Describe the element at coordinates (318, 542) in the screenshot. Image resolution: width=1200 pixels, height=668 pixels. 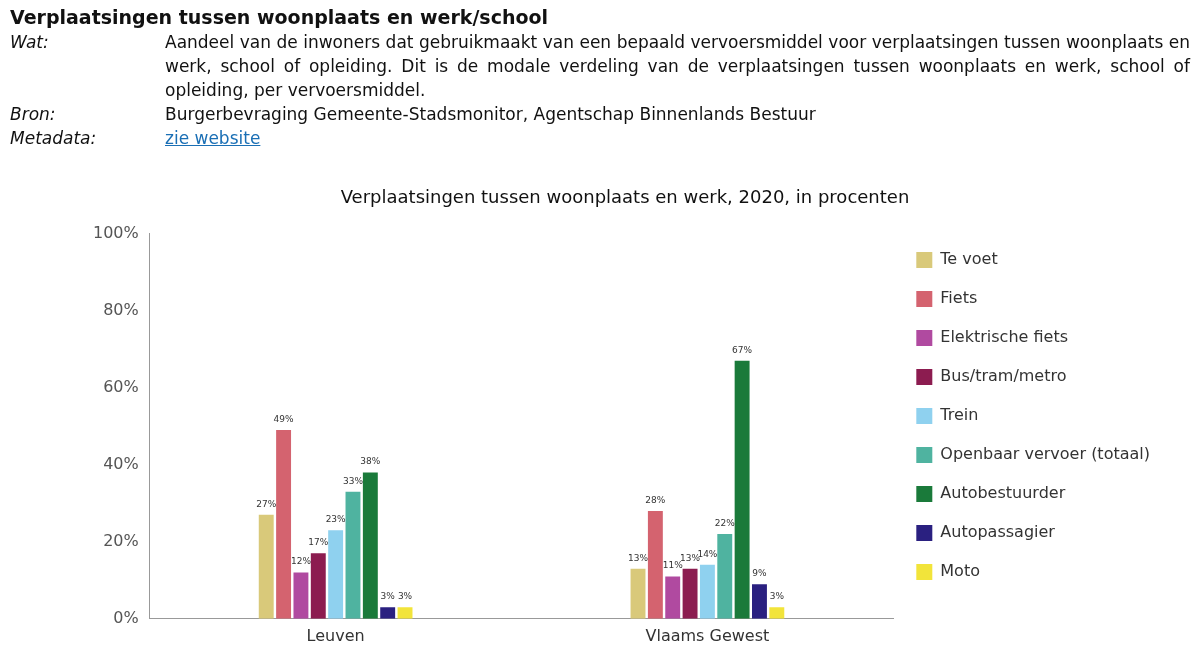
I see `data-label: 17%` at that location.